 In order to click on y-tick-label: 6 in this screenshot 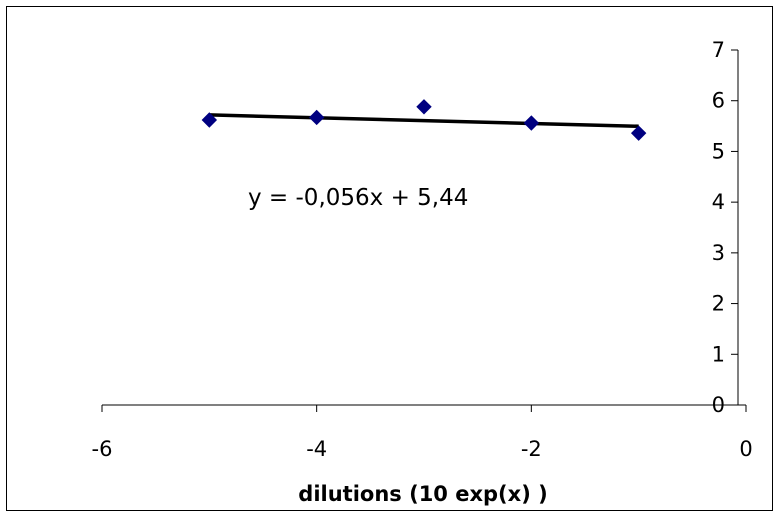, I will do `click(718, 101)`.